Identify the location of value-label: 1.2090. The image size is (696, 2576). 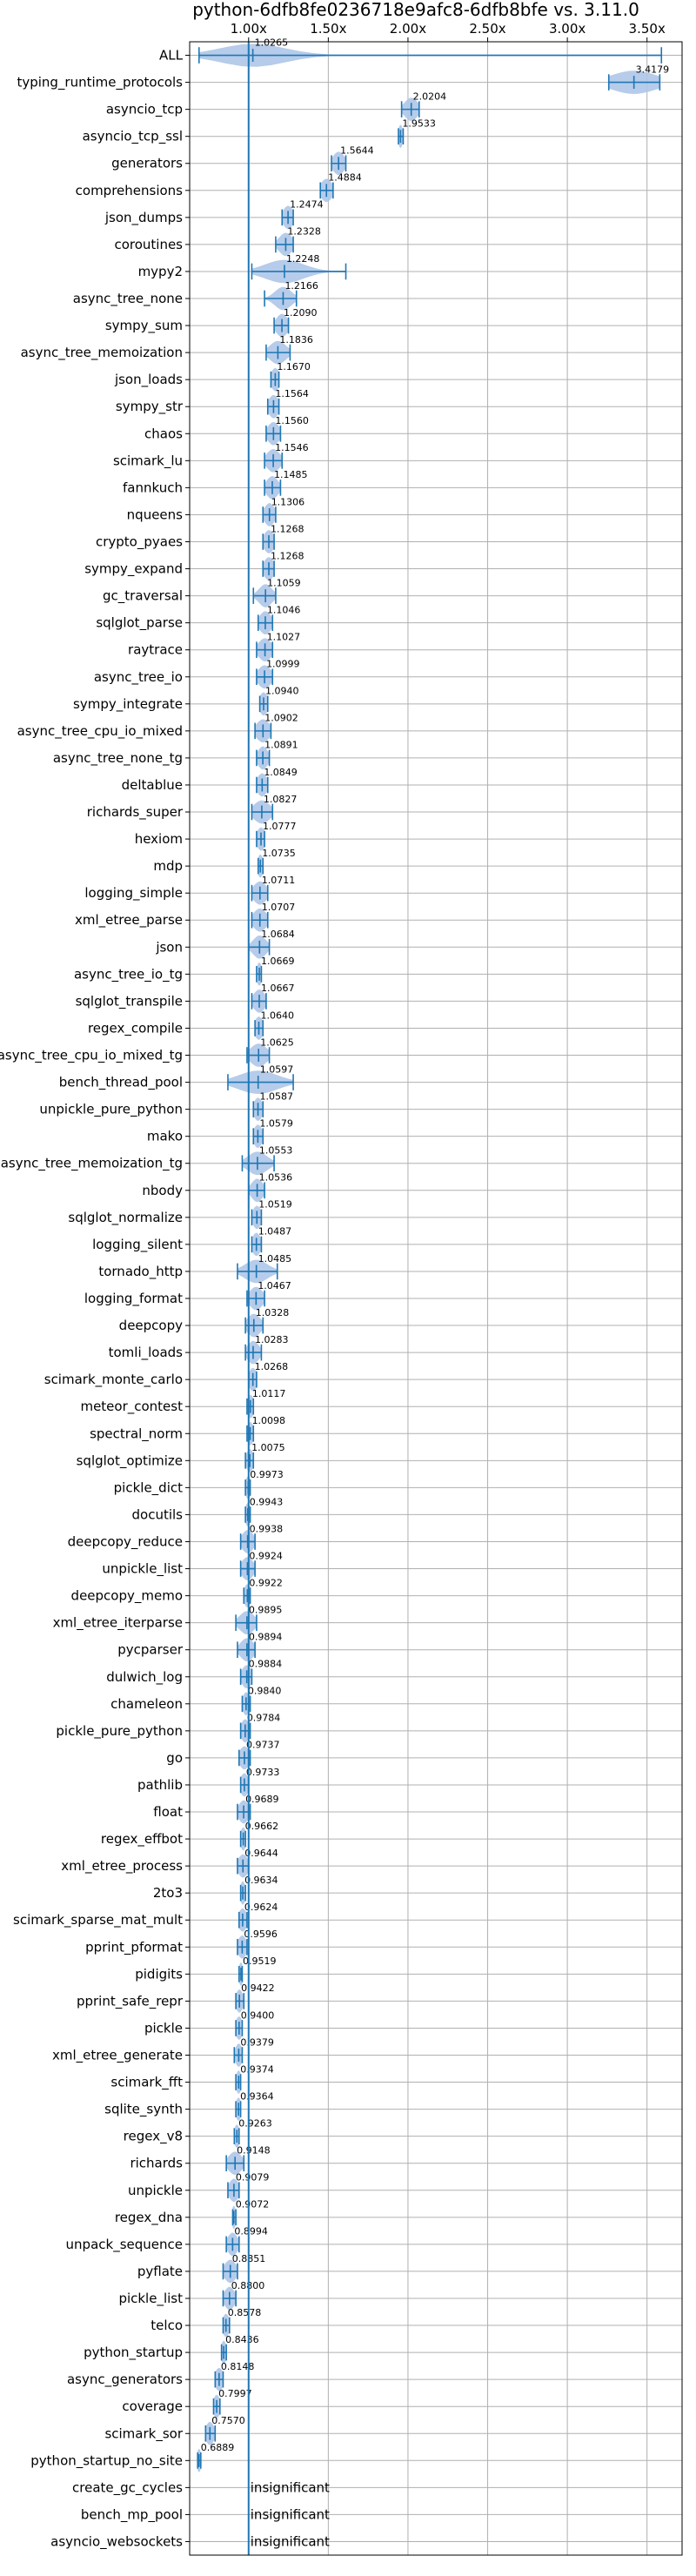
(301, 313).